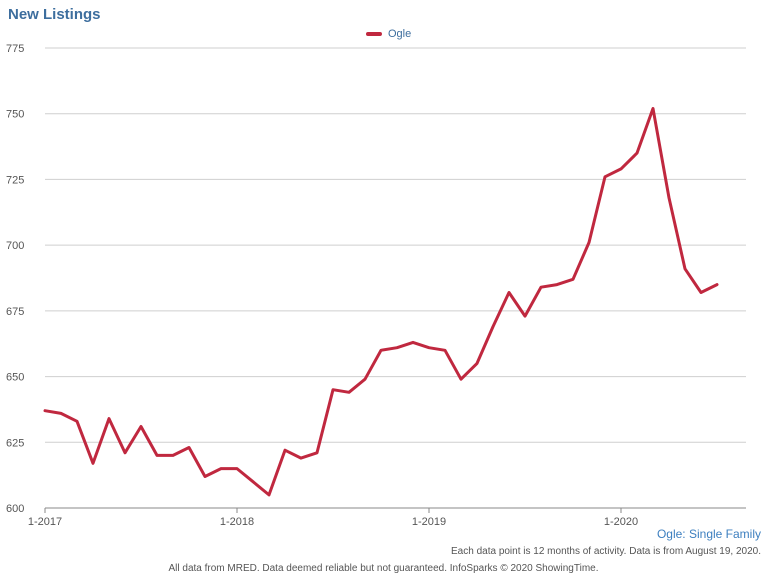 This screenshot has height=577, width=767. What do you see at coordinates (237, 522) in the screenshot?
I see `x-tick-label: 1-2018` at bounding box center [237, 522].